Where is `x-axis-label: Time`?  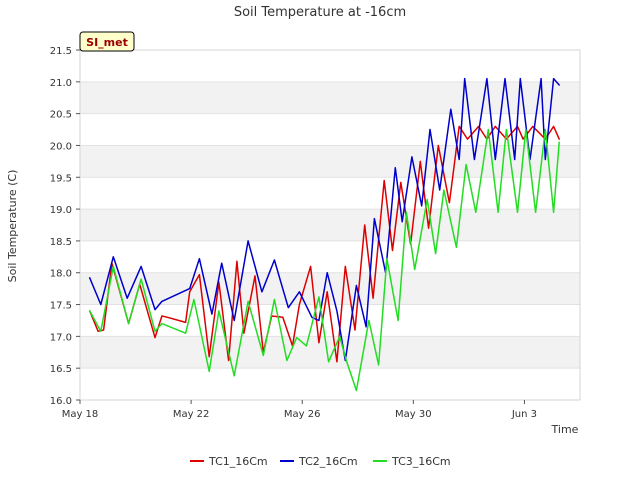
x-axis-label: Time is located at coordinates (565, 429).